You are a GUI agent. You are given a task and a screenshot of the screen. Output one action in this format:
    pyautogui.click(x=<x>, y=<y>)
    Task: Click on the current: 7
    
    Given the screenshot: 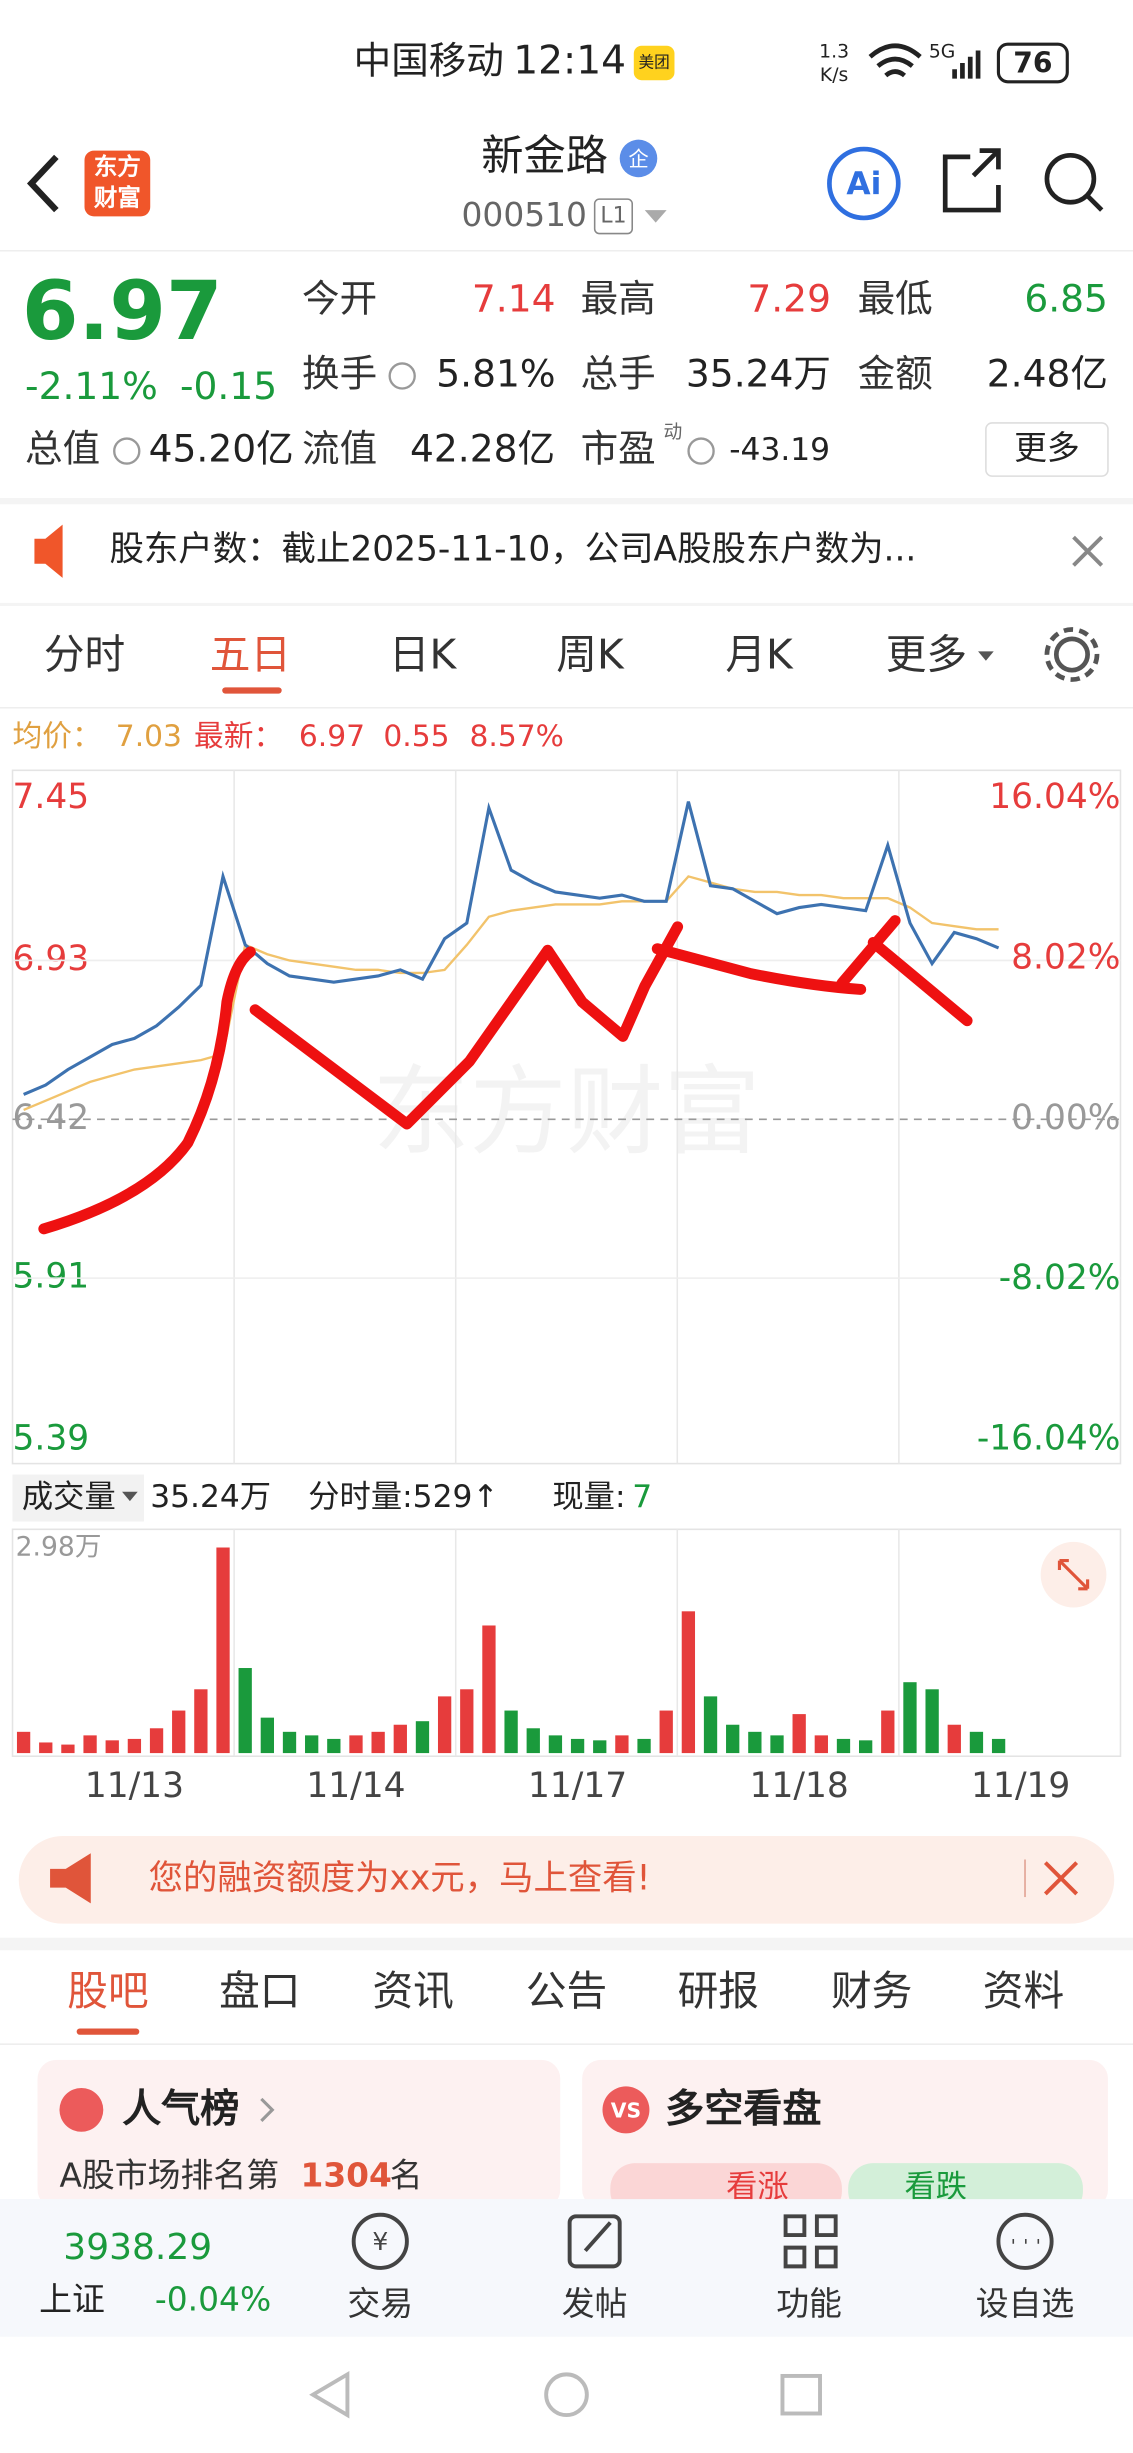 What is the action you would take?
    pyautogui.click(x=642, y=1497)
    